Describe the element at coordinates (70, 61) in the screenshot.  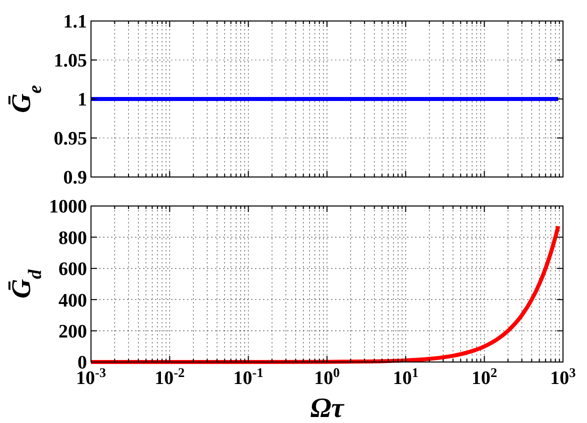
I see `y-tick-label: 1.05` at that location.